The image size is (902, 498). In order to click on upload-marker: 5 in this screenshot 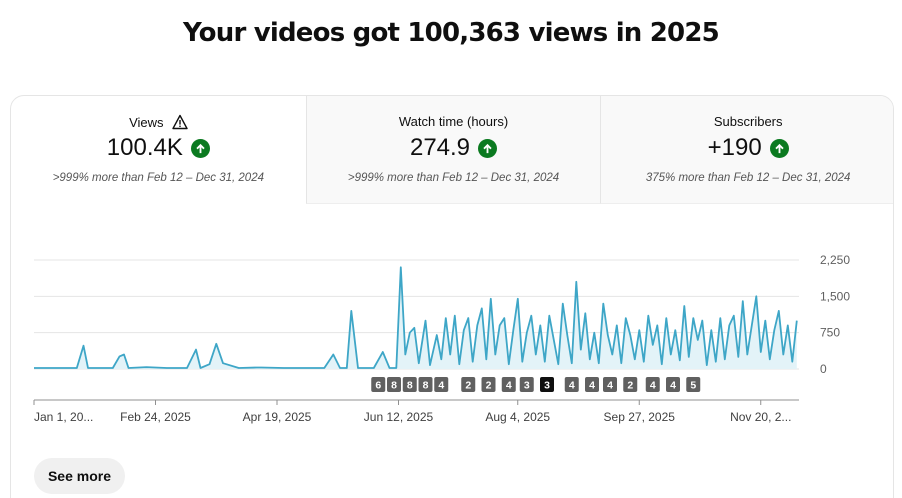, I will do `click(693, 384)`.